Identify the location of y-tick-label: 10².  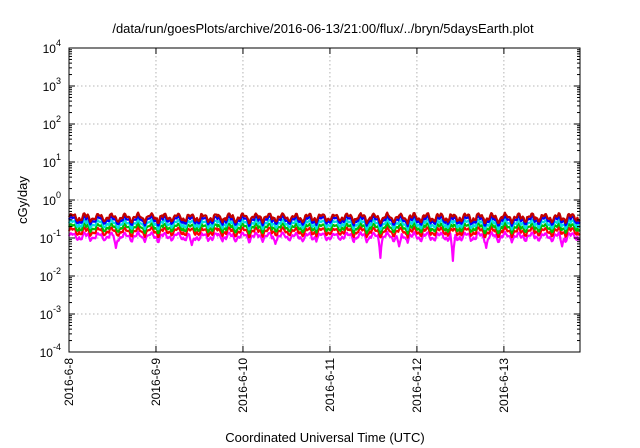
(52, 123).